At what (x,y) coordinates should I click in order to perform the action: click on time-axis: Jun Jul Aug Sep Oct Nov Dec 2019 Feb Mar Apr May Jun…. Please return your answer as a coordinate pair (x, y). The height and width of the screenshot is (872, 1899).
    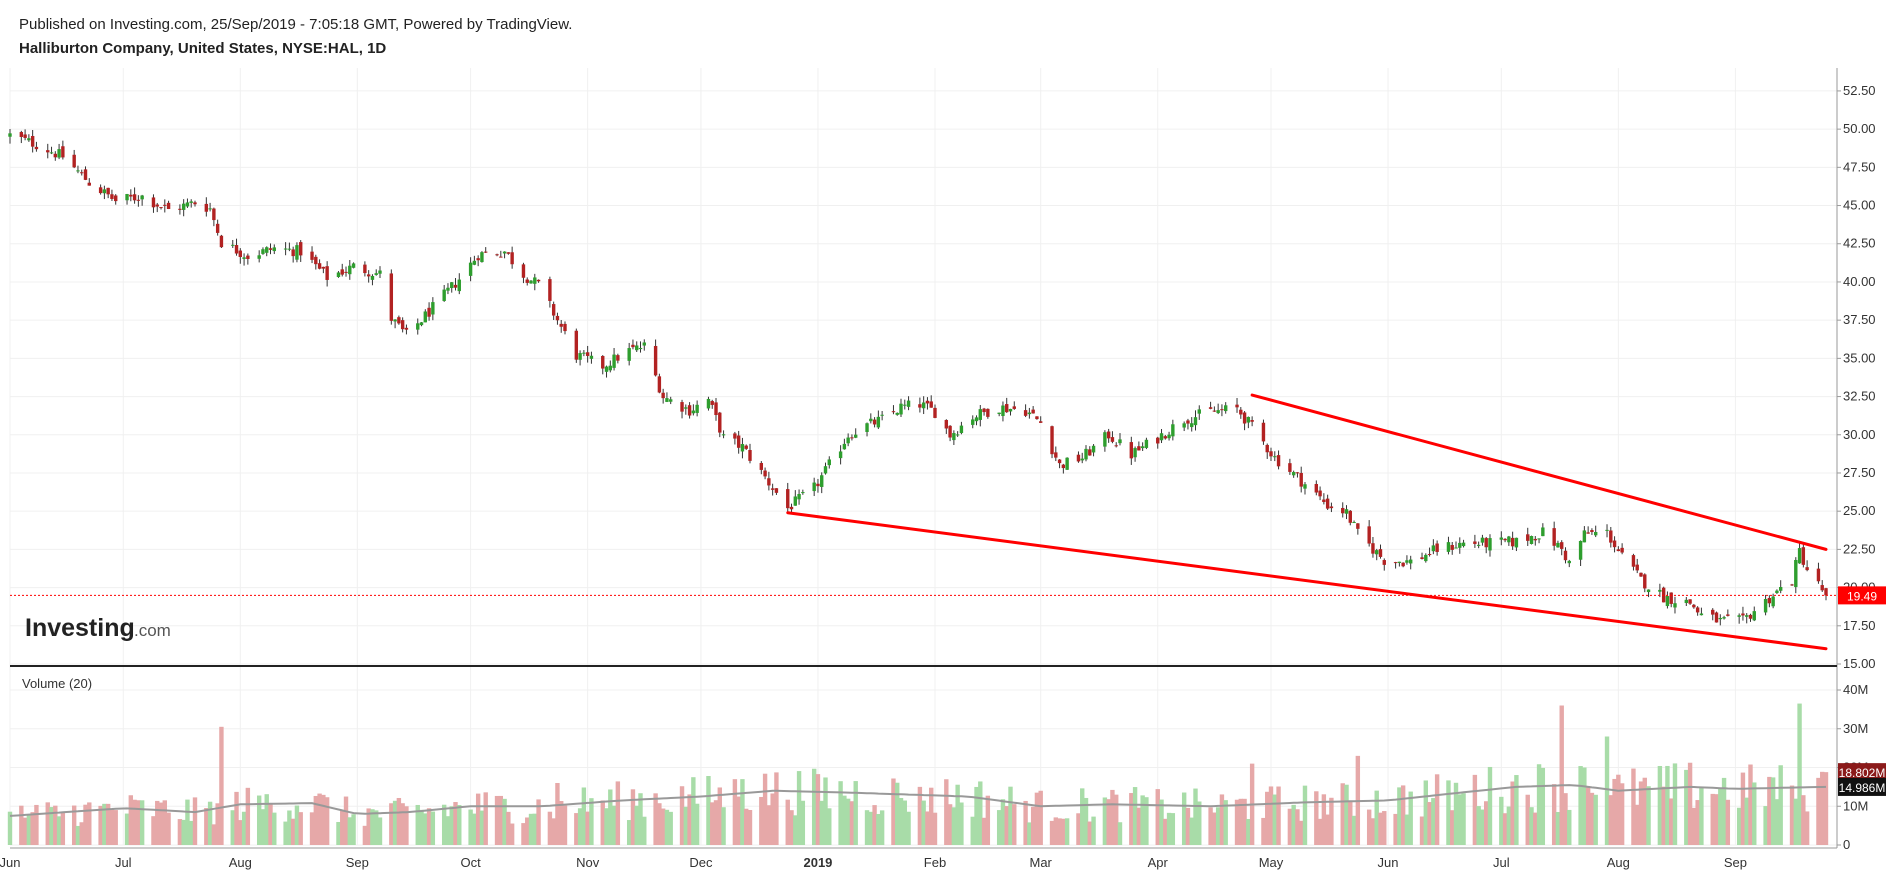
    Looking at the image, I should click on (873, 862).